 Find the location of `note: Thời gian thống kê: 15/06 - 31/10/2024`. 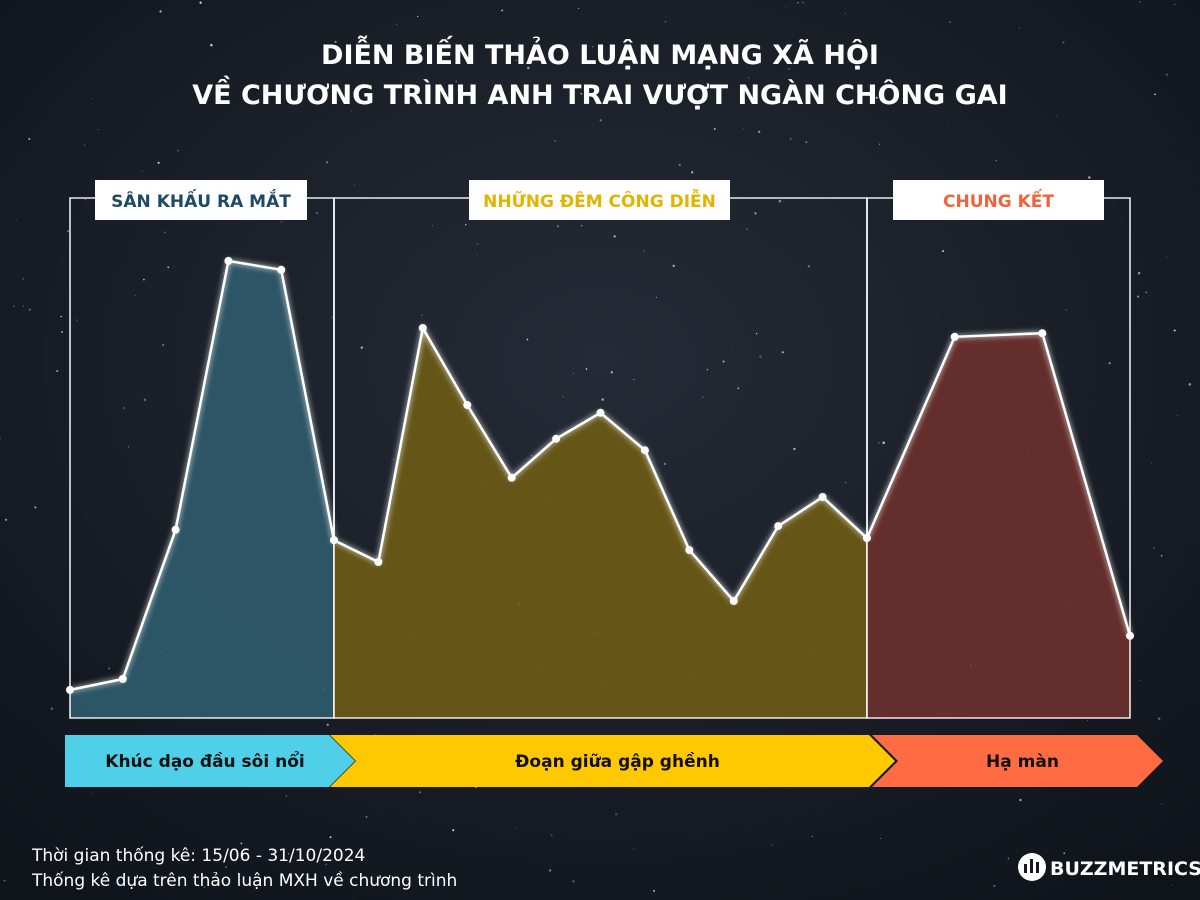

note: Thời gian thống kê: 15/06 - 31/10/2024 is located at coordinates (198, 855).